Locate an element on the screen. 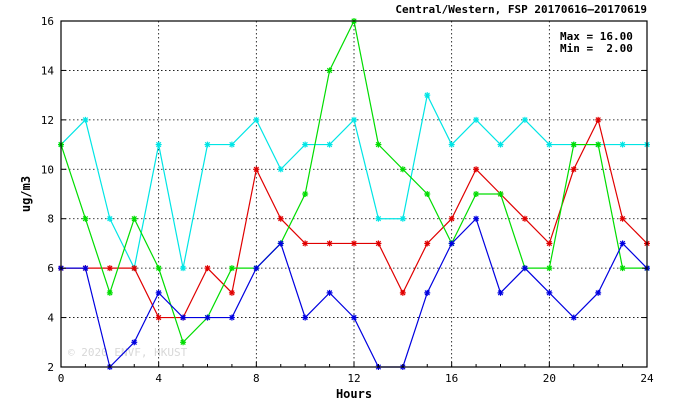 This screenshot has height=413, width=674. y-tick-label: 14 is located at coordinates (48, 70).